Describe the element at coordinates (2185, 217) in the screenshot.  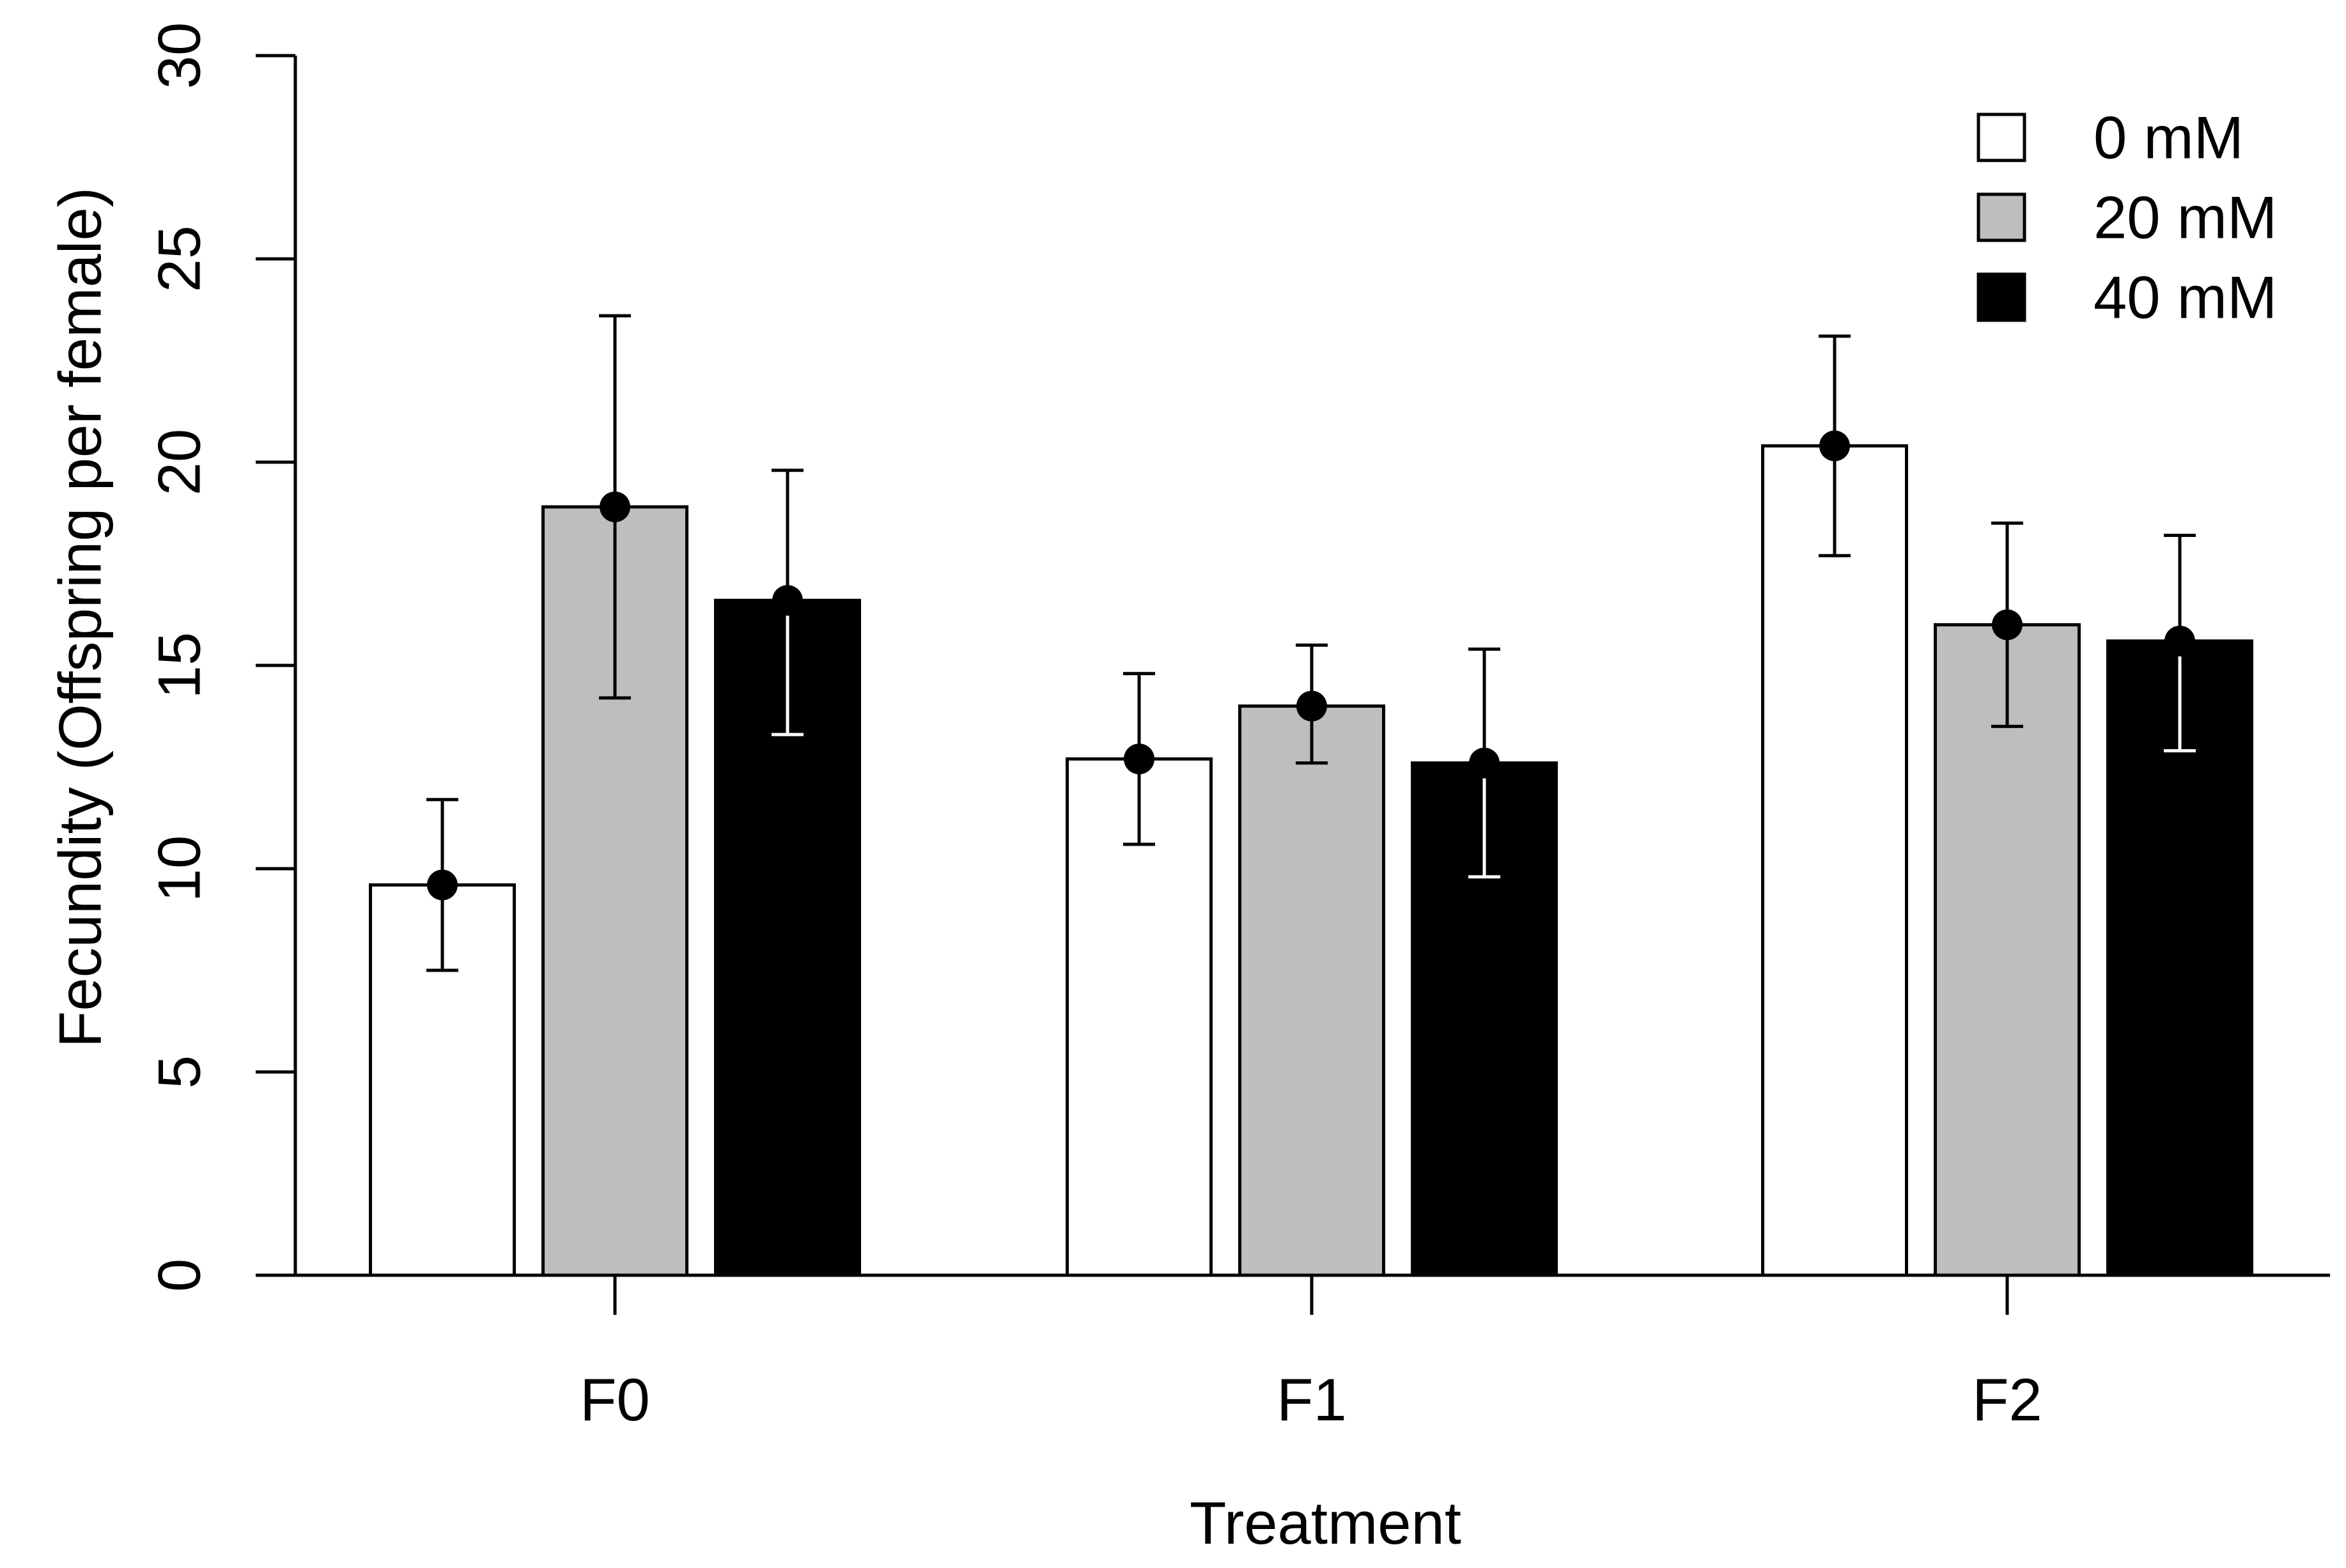
I see `legend-label-20-mm: 20 mM` at that location.